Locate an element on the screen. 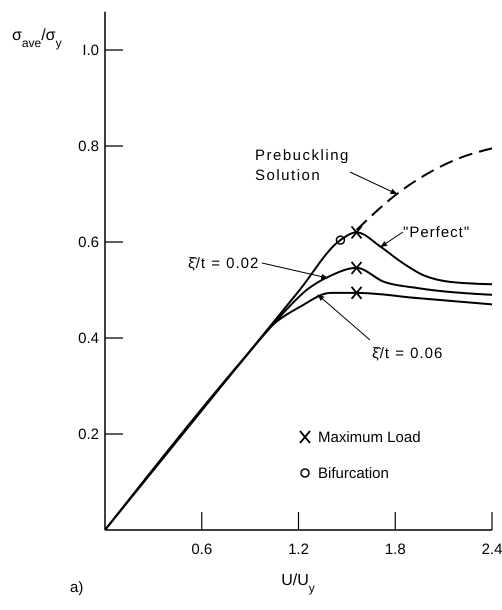  x-tick-label: 0.6 is located at coordinates (201, 549).